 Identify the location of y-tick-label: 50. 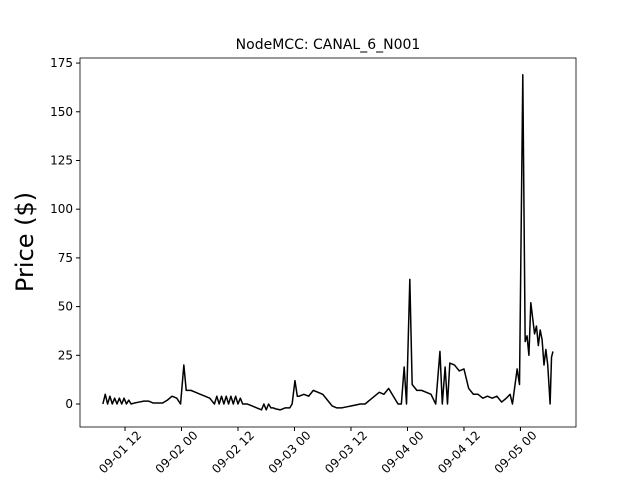
(65, 307).